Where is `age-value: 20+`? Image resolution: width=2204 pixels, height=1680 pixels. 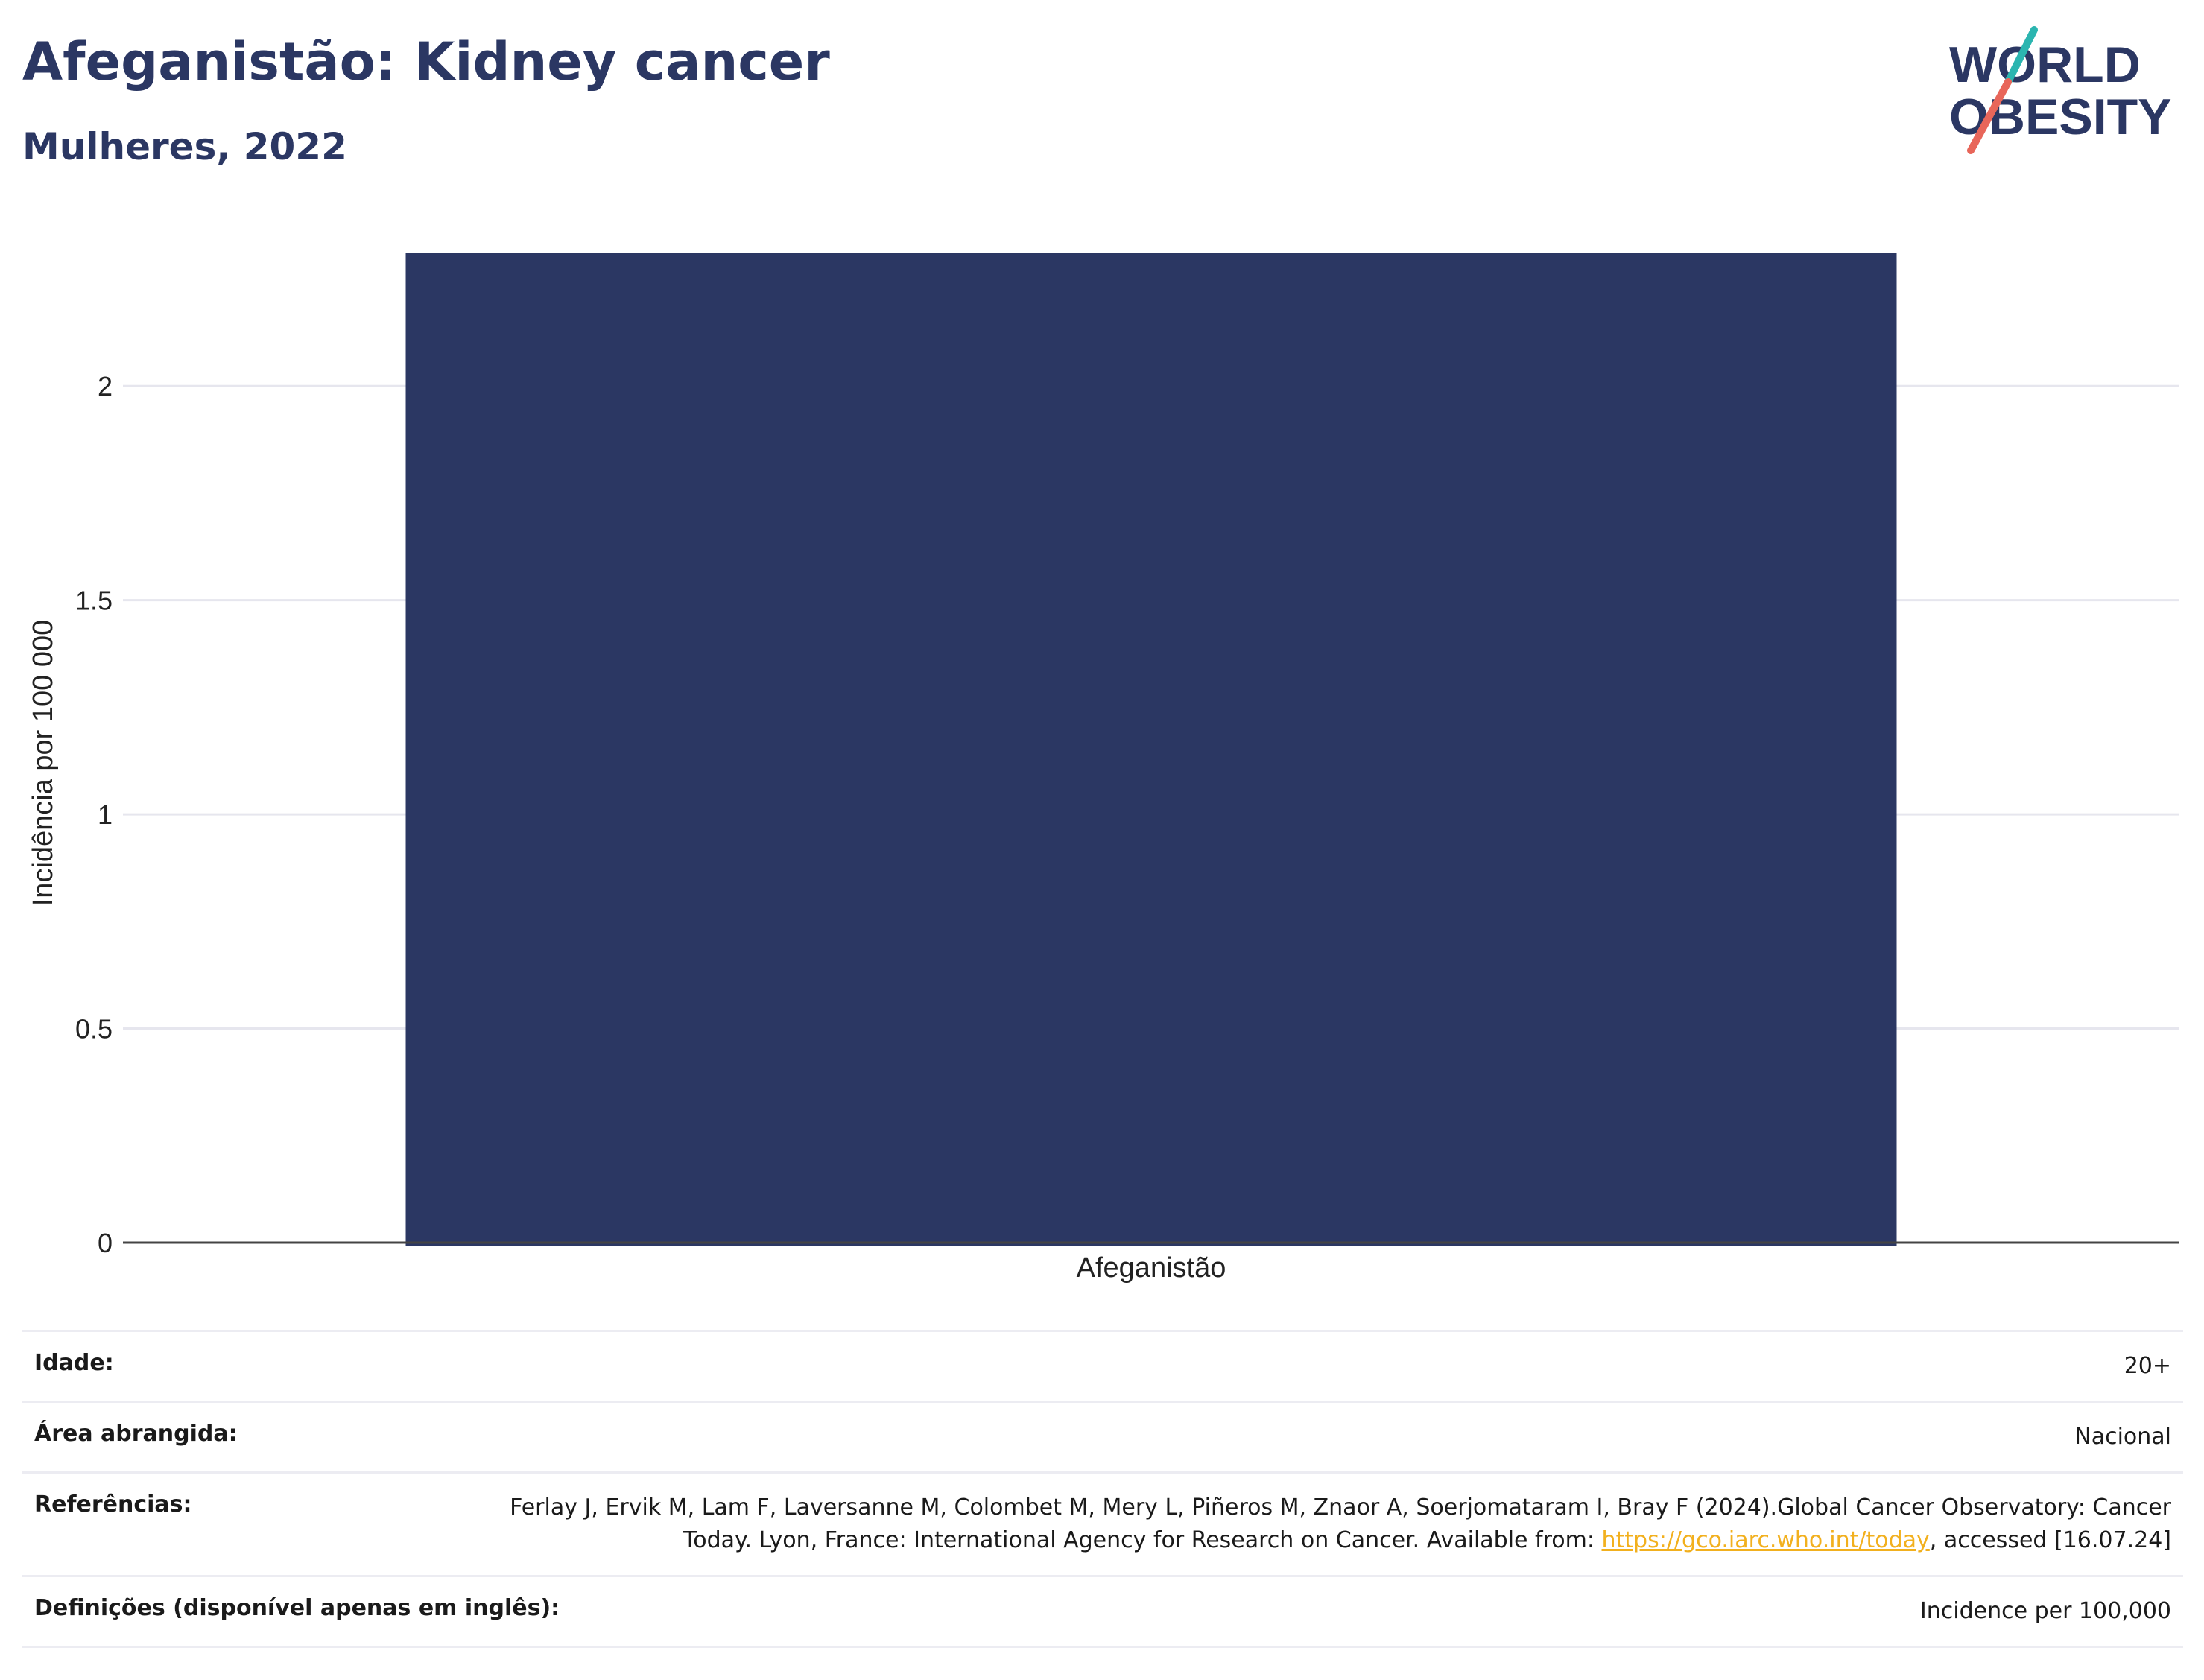 age-value: 20+ is located at coordinates (2147, 1366).